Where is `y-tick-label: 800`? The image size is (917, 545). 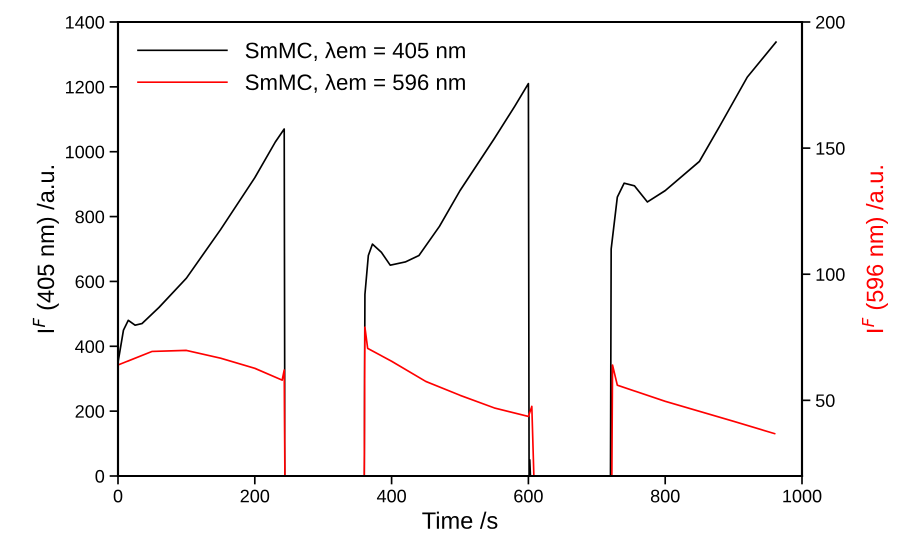 y-tick-label: 800 is located at coordinates (89, 217).